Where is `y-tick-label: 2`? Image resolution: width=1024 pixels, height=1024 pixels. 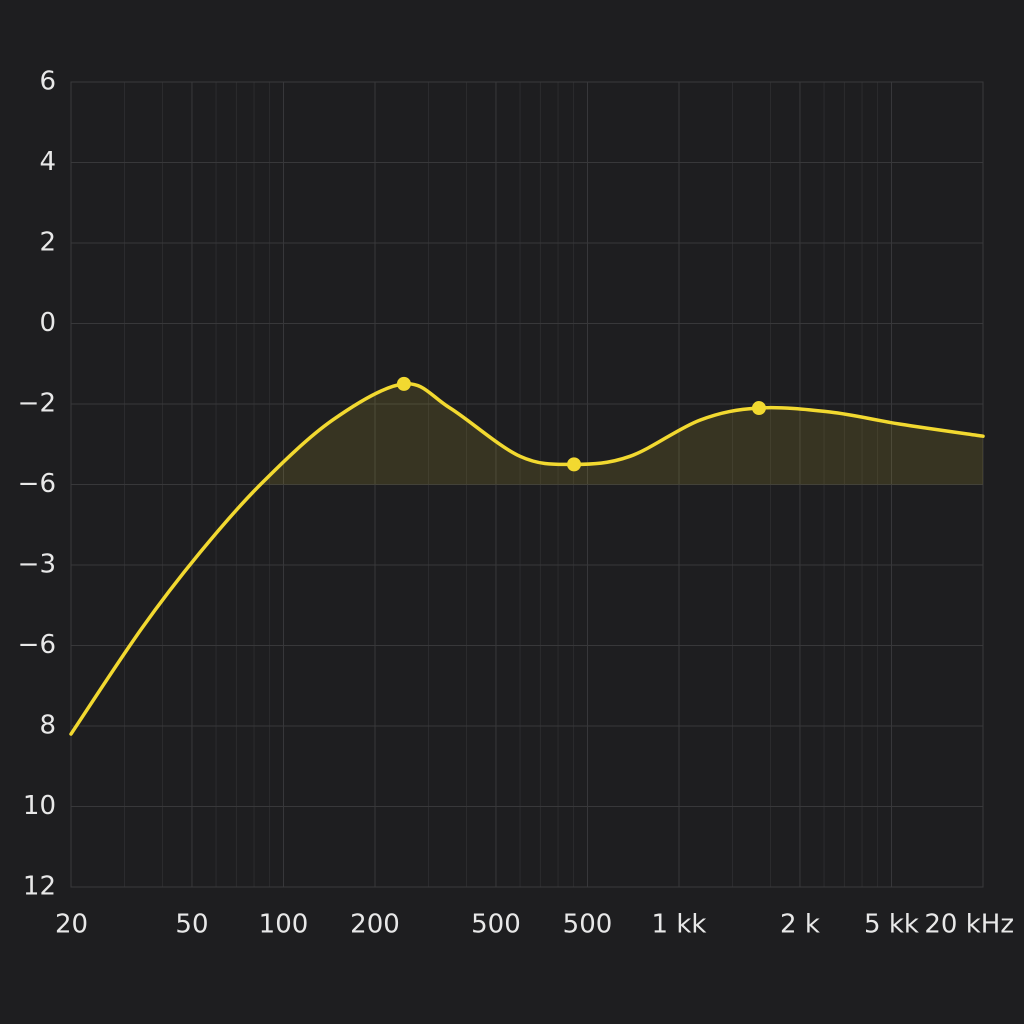 y-tick-label: 2 is located at coordinates (47, 243).